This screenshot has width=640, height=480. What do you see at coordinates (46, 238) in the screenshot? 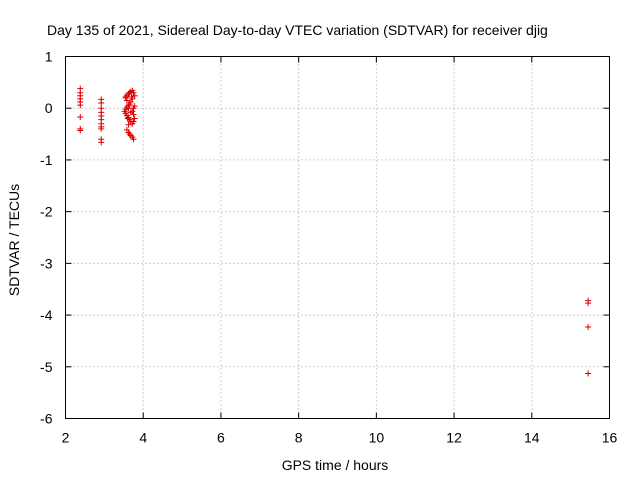
I see `y-tick-labels: 1 0 -1 -2 -3 -4 -5 -6` at bounding box center [46, 238].